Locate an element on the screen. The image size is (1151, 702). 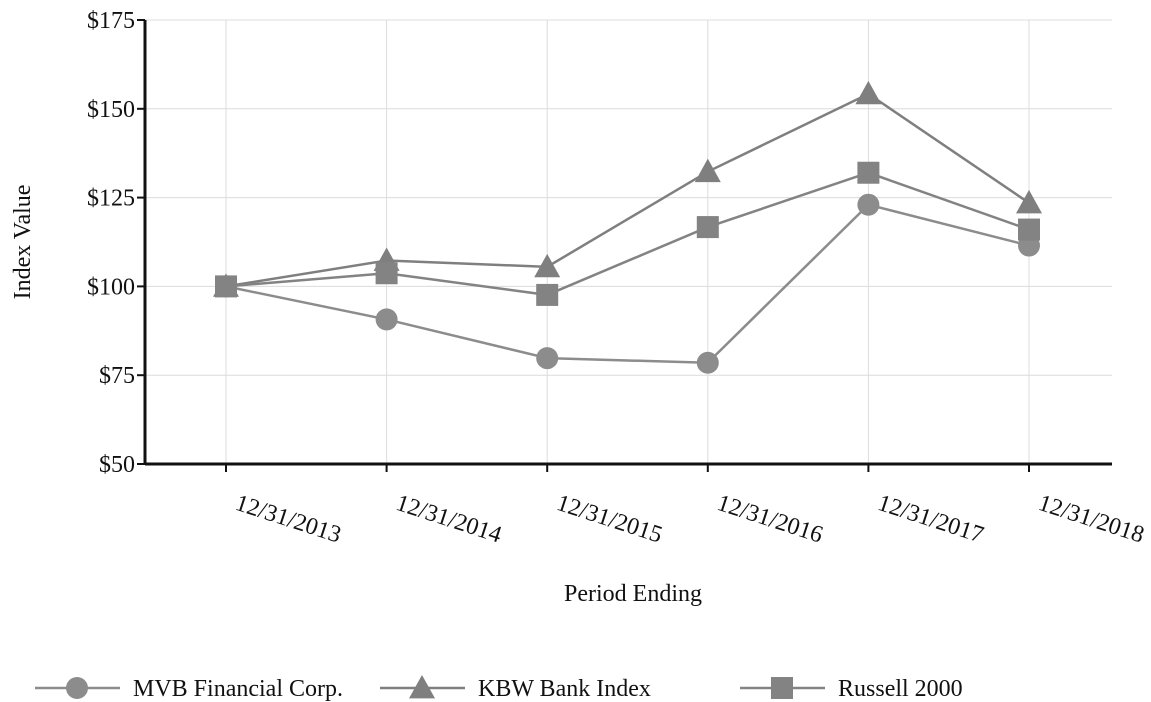
legend-marker-circle is located at coordinates (77, 688).